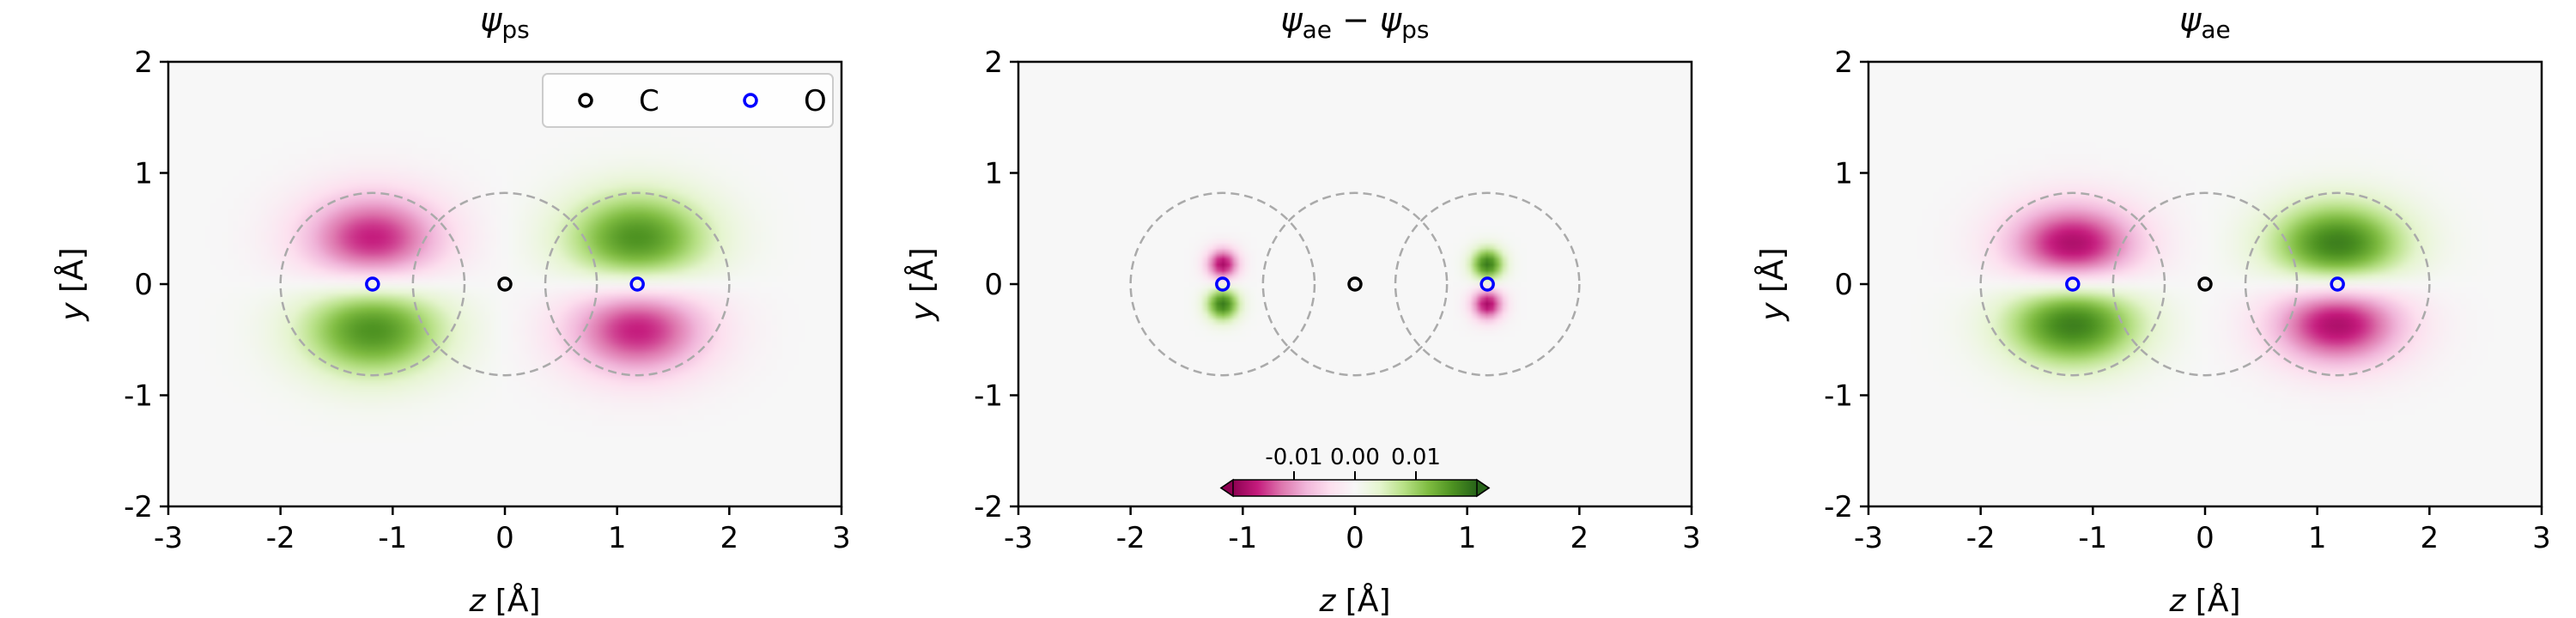 The image size is (2576, 618). Describe the element at coordinates (649, 101) in the screenshot. I see `legend-label: C` at that location.